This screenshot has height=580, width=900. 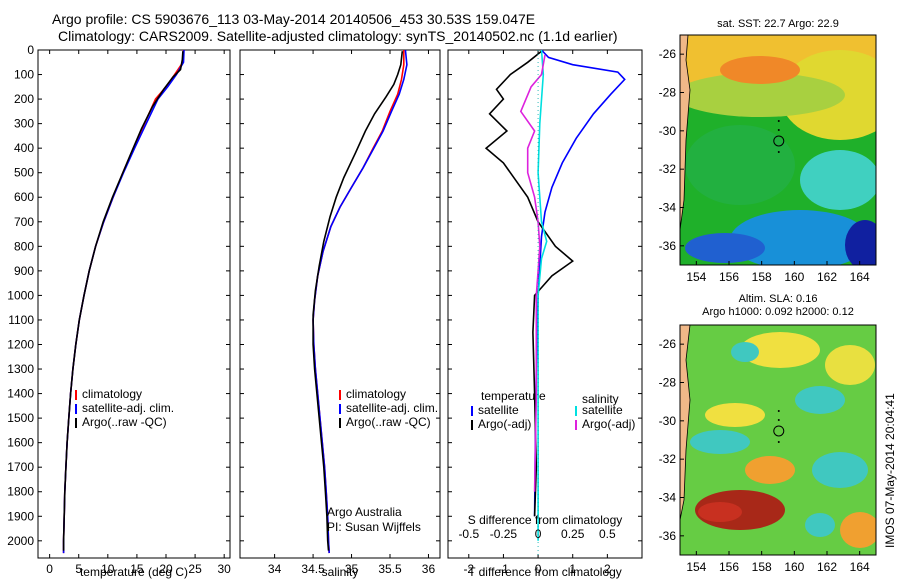 What do you see at coordinates (668, 54) in the screenshot?
I see `sst-ytick-label: -26` at bounding box center [668, 54].